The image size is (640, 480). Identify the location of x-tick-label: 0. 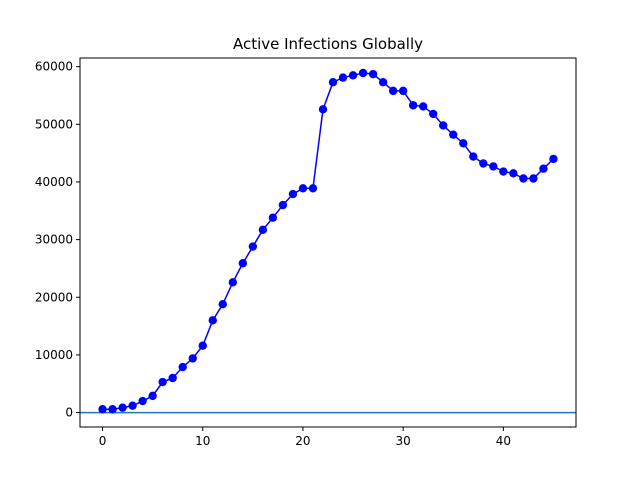
(103, 441).